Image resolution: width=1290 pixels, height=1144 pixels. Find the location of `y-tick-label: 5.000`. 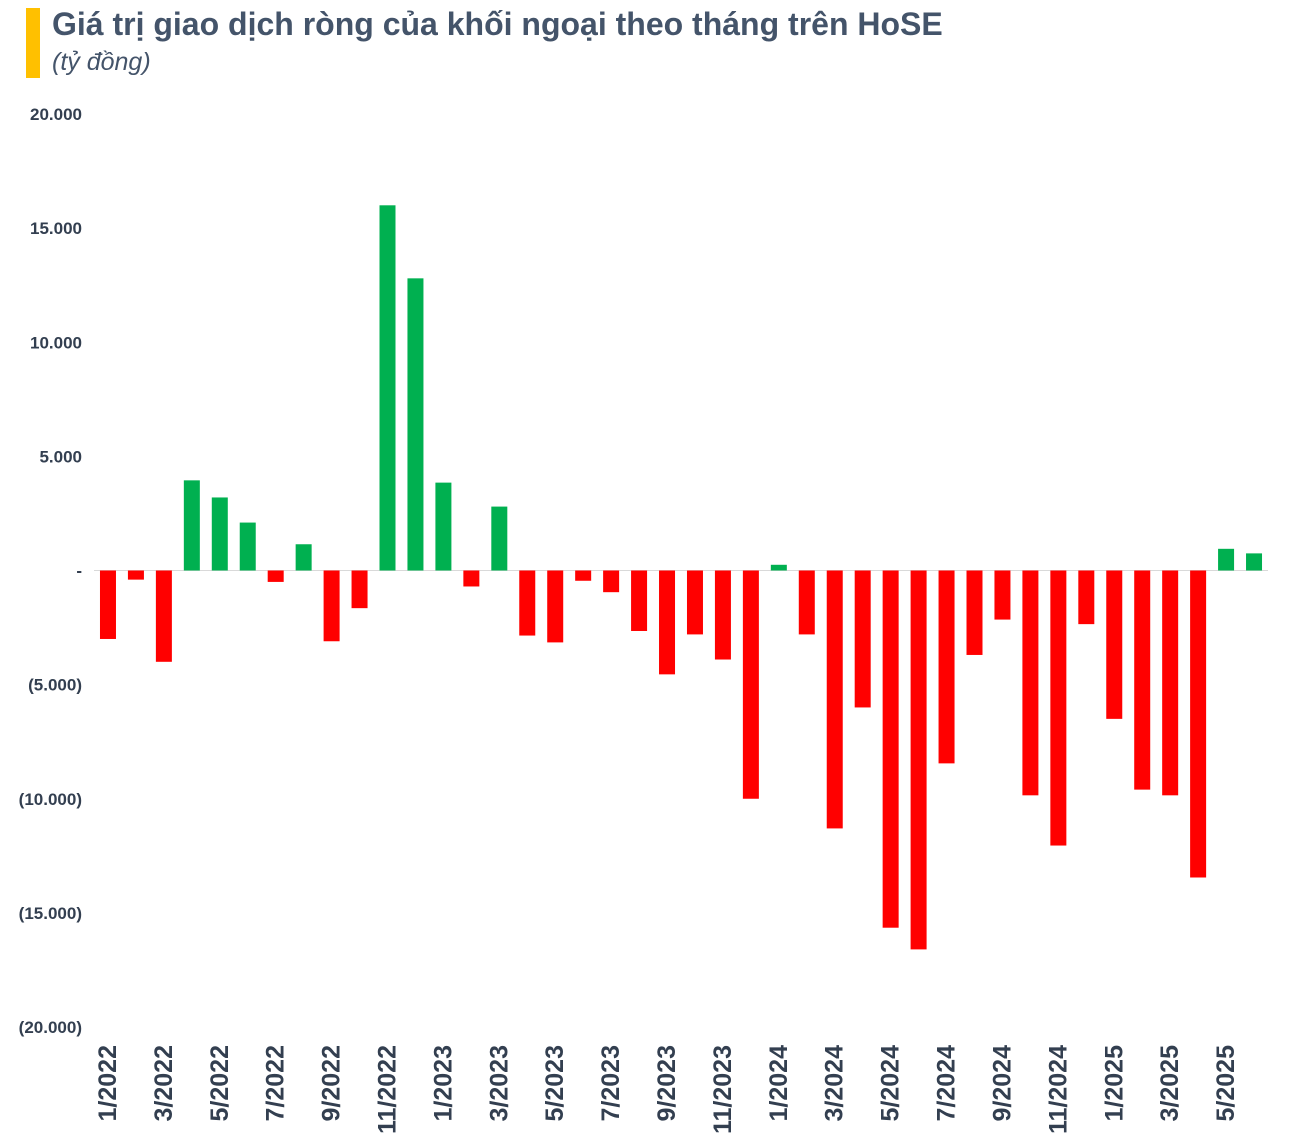

y-tick-label: 5.000 is located at coordinates (60, 456).